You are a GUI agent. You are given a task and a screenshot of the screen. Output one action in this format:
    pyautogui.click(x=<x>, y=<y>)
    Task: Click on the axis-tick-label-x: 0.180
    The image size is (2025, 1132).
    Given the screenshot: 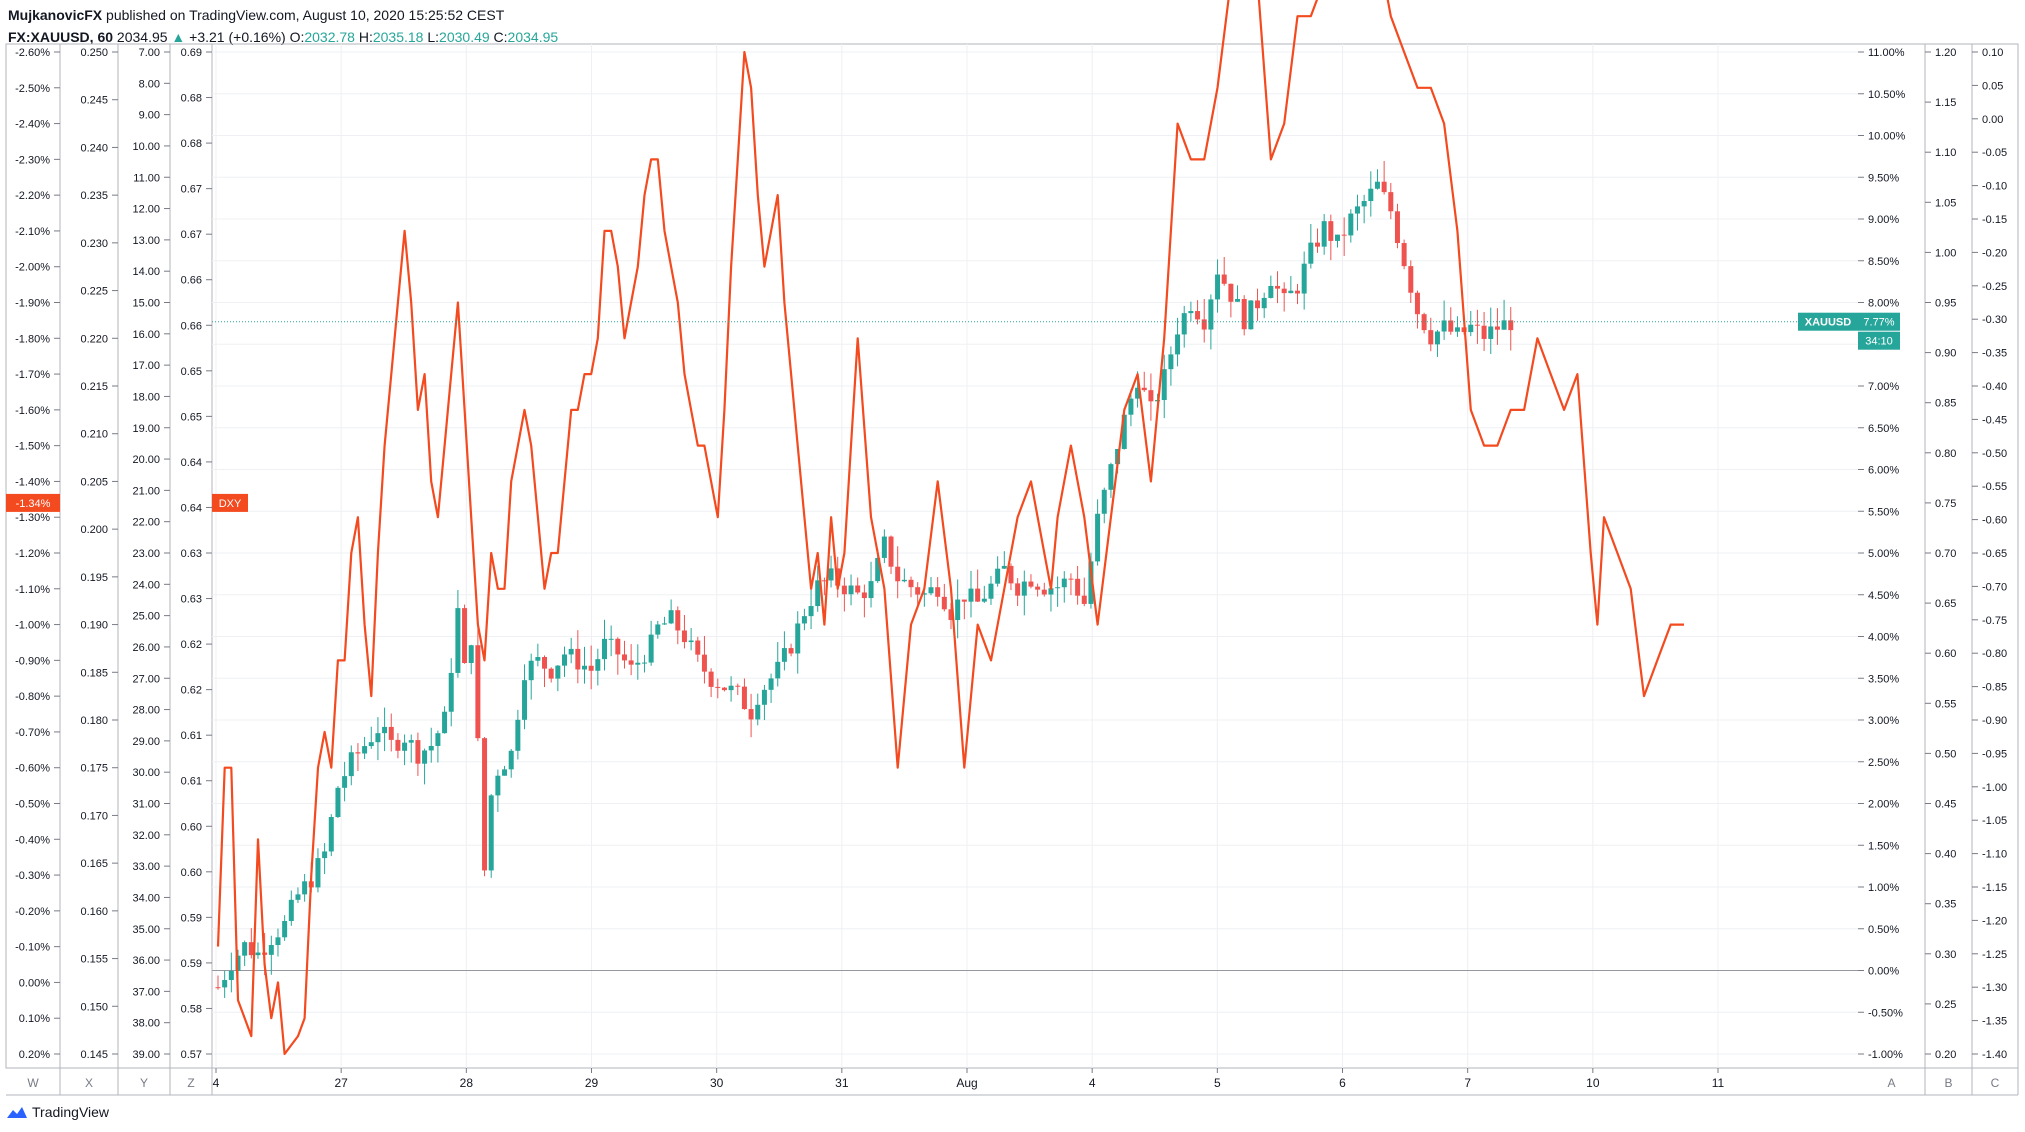 What is the action you would take?
    pyautogui.click(x=94, y=721)
    